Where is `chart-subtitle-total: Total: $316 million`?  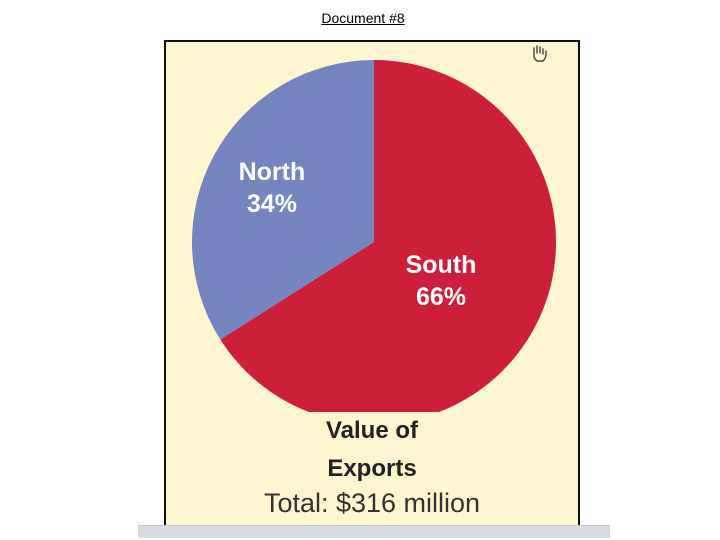
chart-subtitle-total: Total: $316 million is located at coordinates (372, 503).